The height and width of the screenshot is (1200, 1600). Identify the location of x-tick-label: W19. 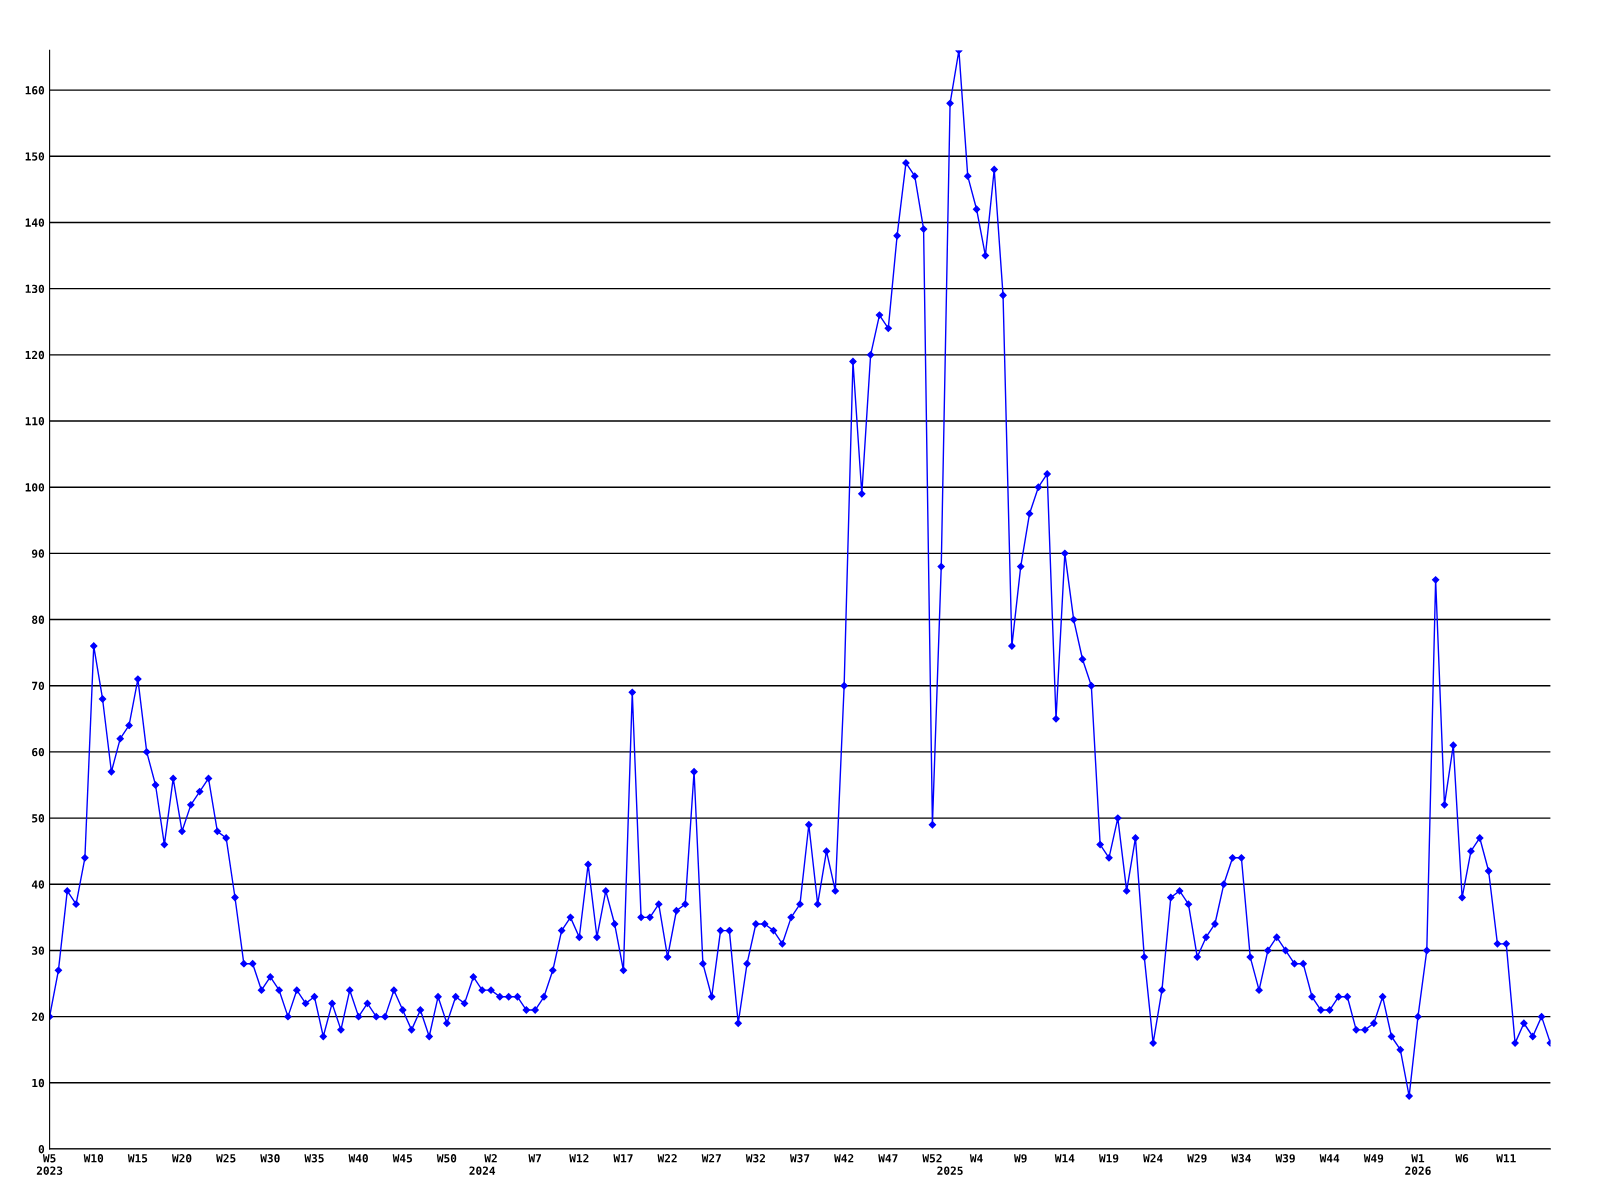
(1108, 1158).